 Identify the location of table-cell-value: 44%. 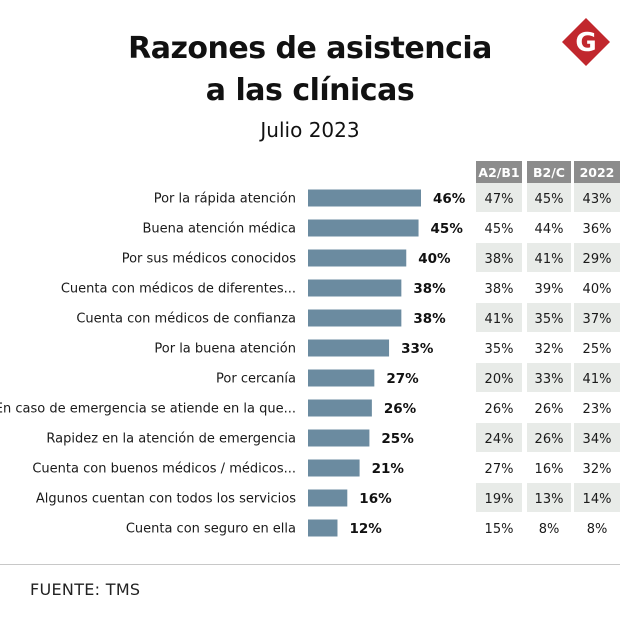
(549, 229).